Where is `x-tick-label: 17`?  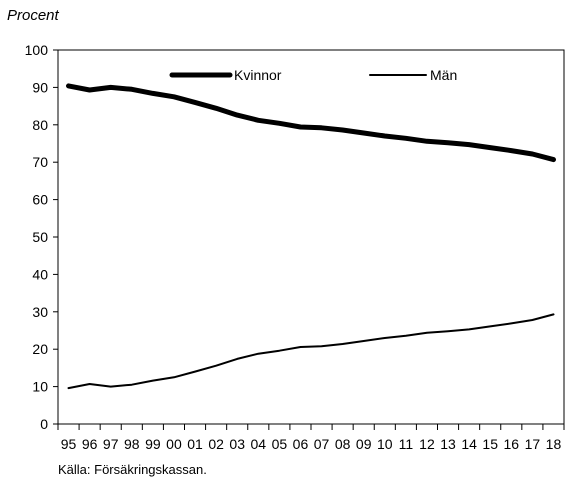 x-tick-label: 17 is located at coordinates (533, 444).